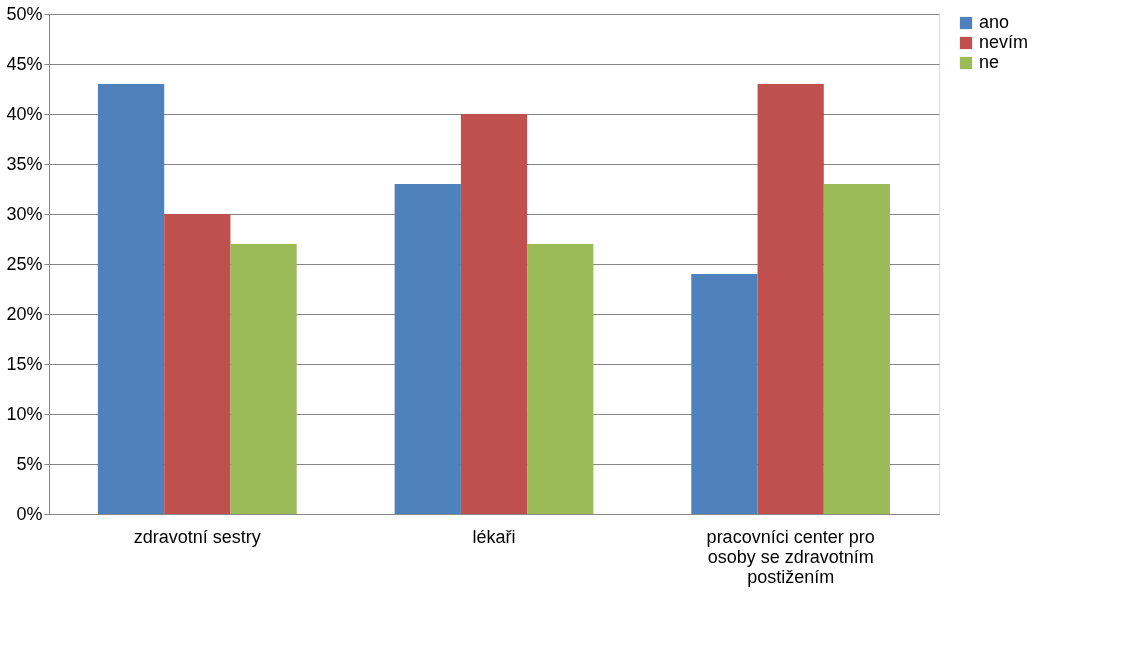 The image size is (1134, 669). I want to click on legend-label: nevím, so click(1004, 42).